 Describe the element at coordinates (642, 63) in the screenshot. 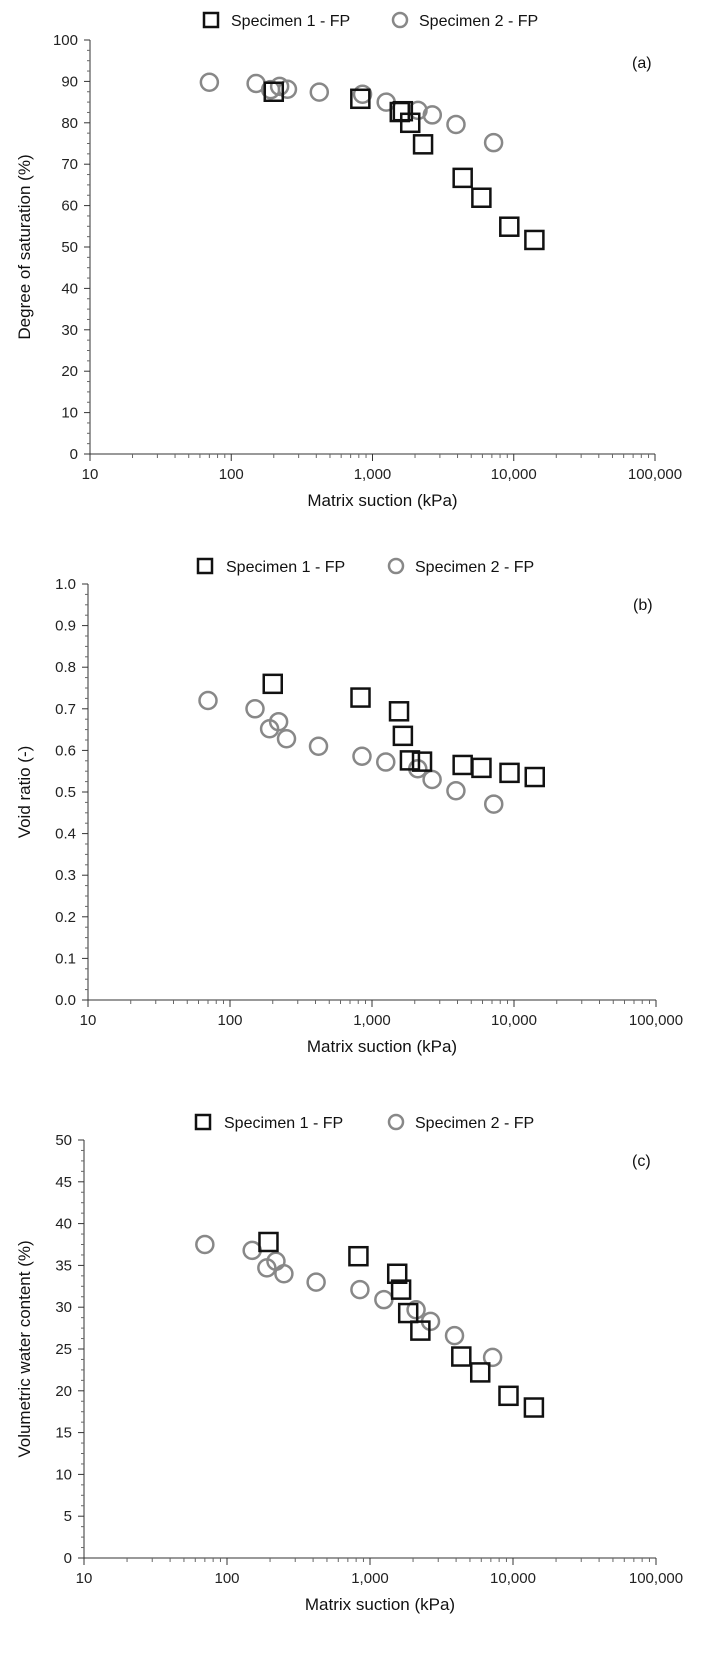

I see `panel-tag: (a)` at that location.